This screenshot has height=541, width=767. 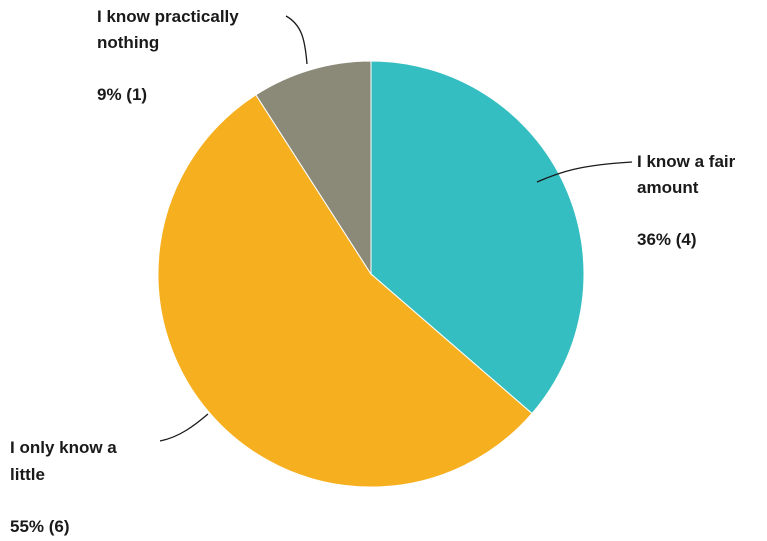 What do you see at coordinates (128, 42) in the screenshot?
I see `label-practically-nothing-line2: nothing` at bounding box center [128, 42].